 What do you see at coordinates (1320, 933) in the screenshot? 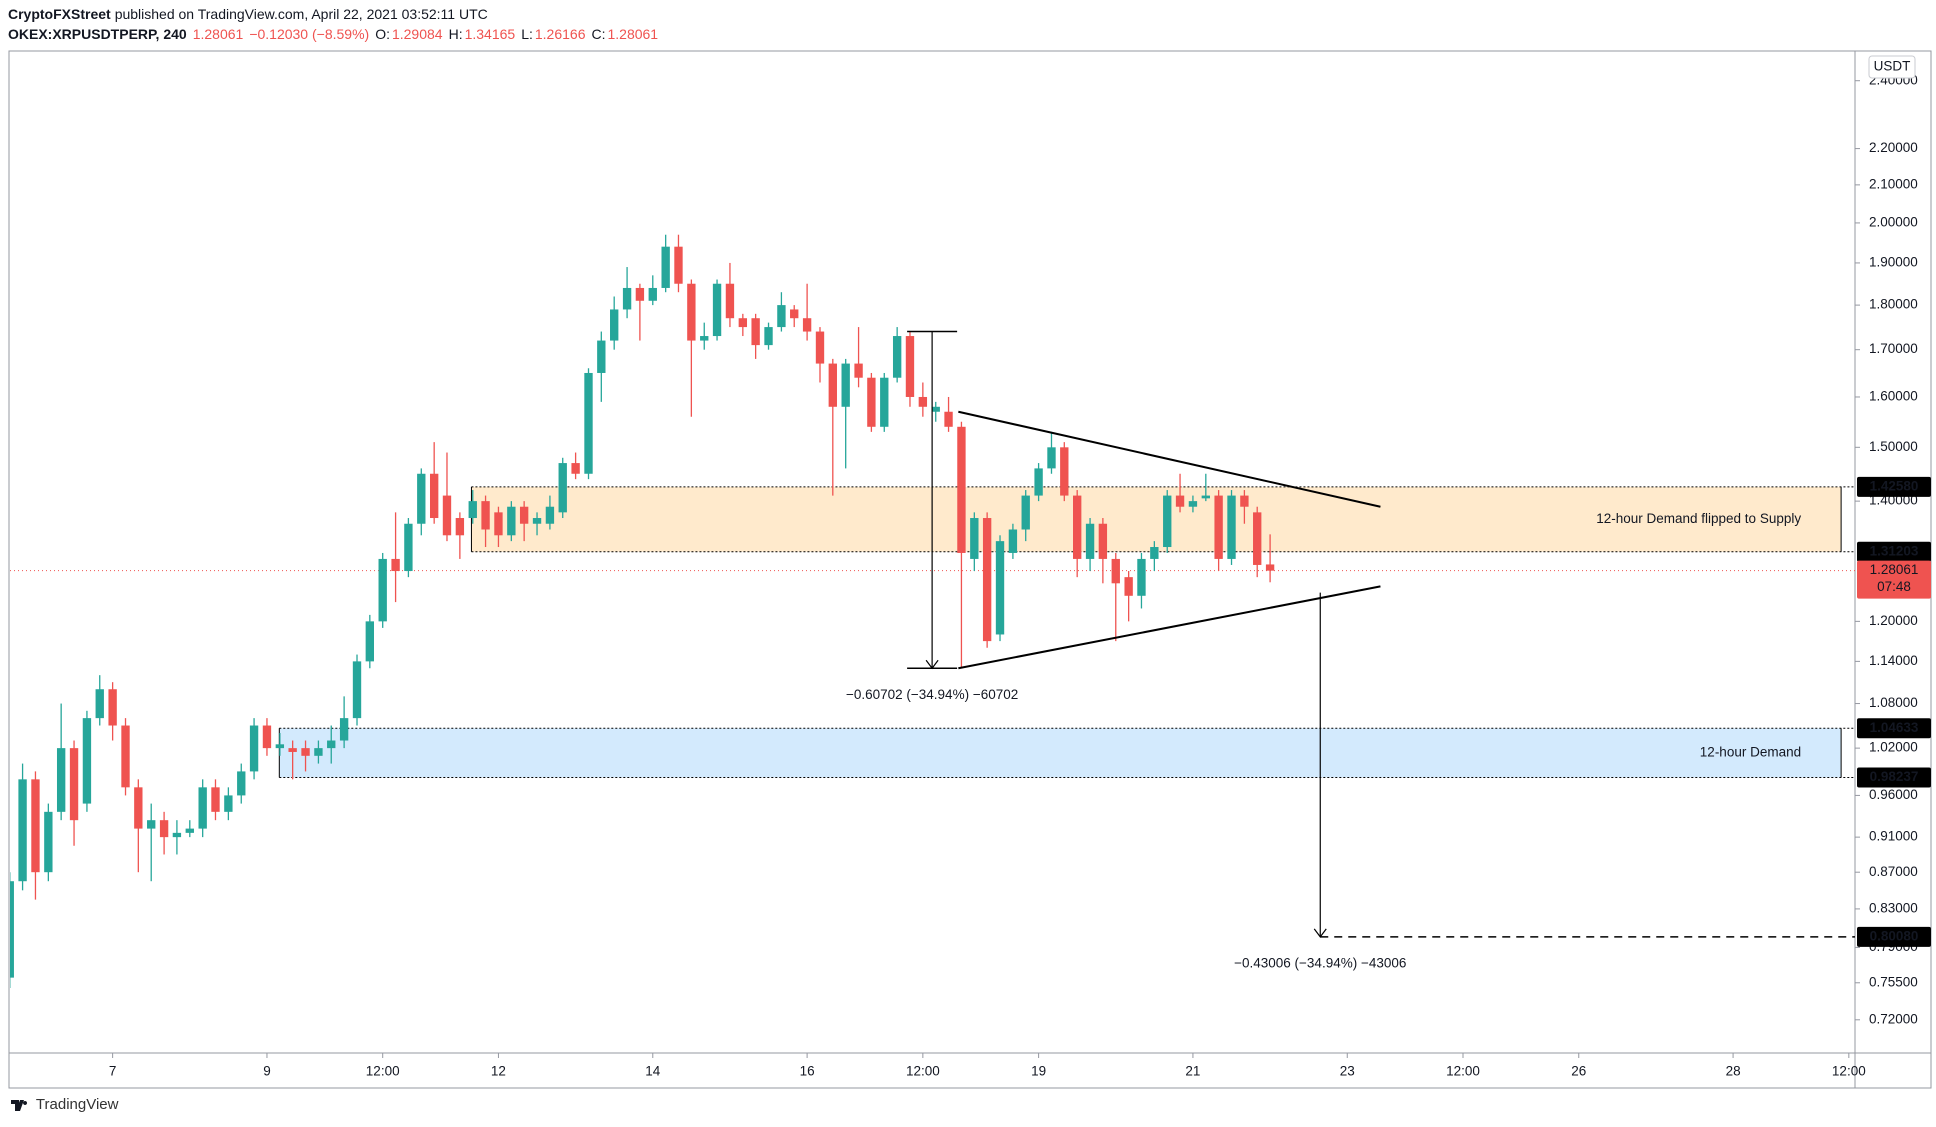
I see `arrow-head` at bounding box center [1320, 933].